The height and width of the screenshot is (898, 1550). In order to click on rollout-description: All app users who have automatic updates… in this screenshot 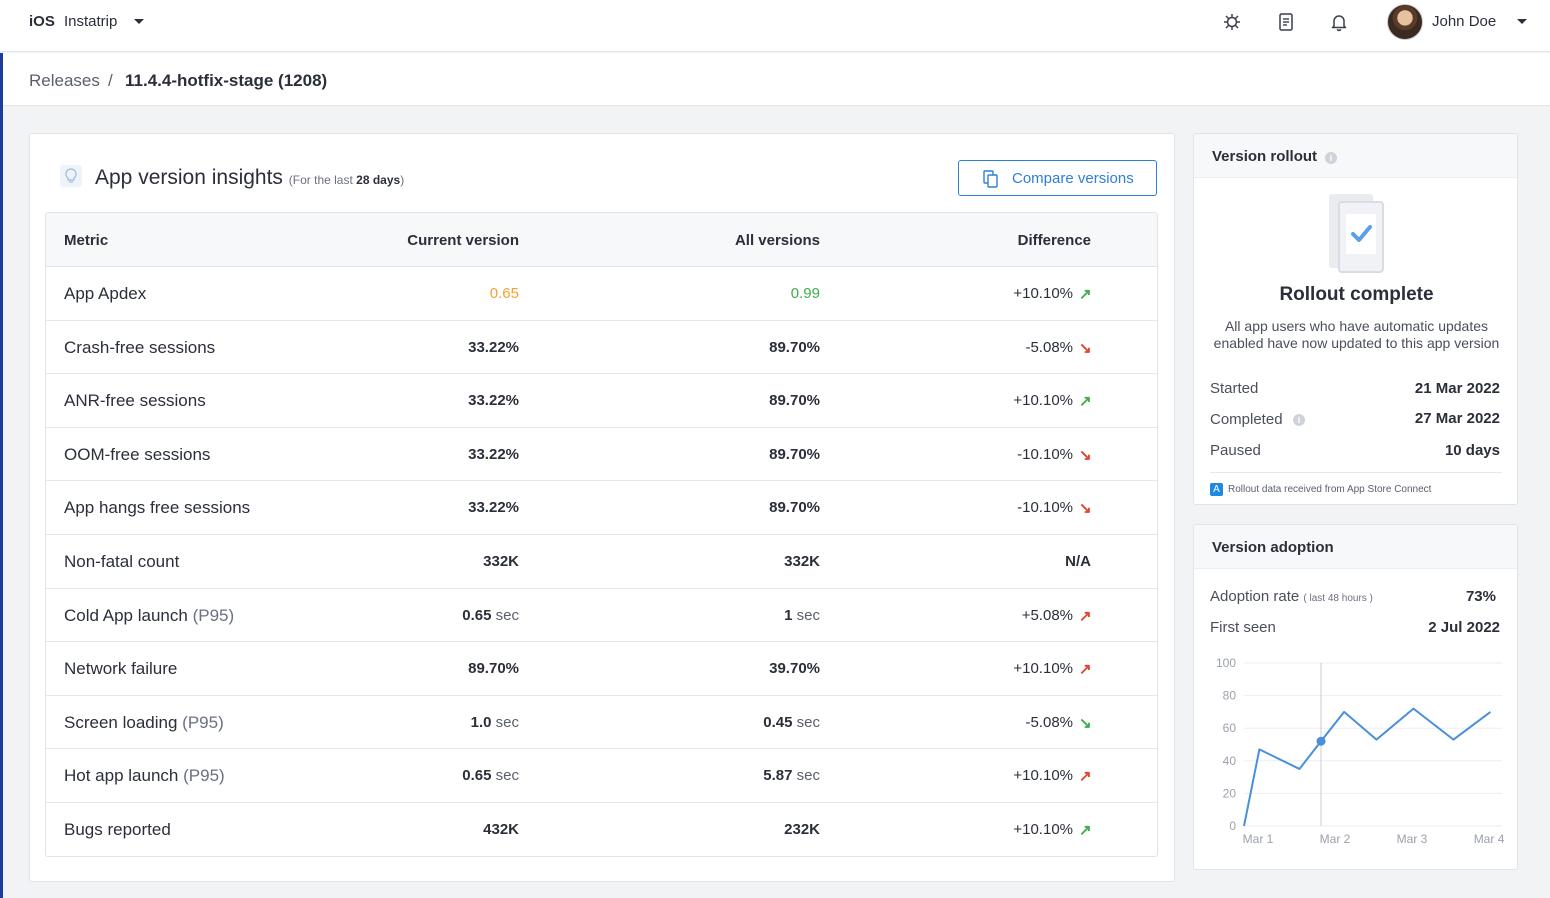, I will do `click(1356, 334)`.